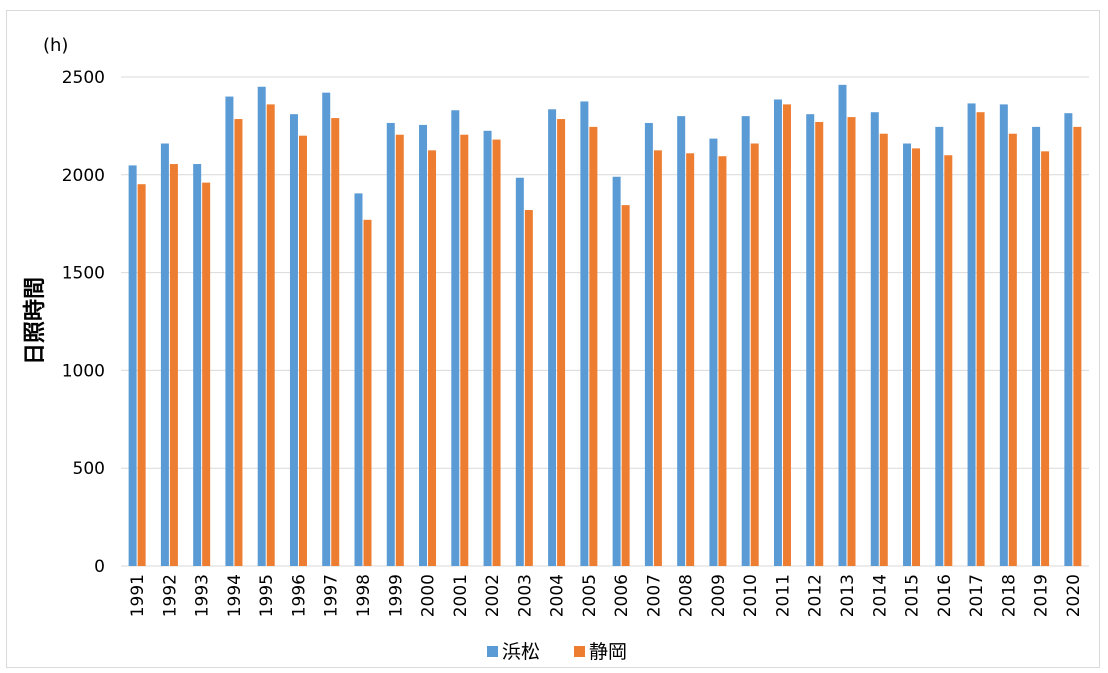  I want to click on bar-hamamatsu-1997, so click(326, 329).